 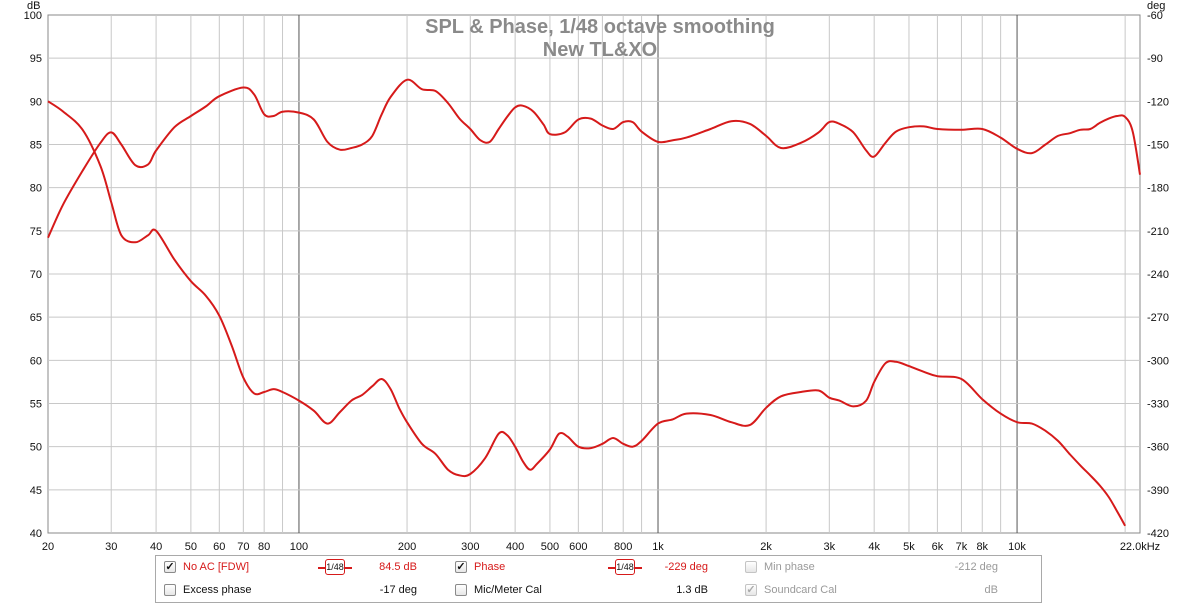 I want to click on x-tick-label: 4k, so click(x=874, y=546).